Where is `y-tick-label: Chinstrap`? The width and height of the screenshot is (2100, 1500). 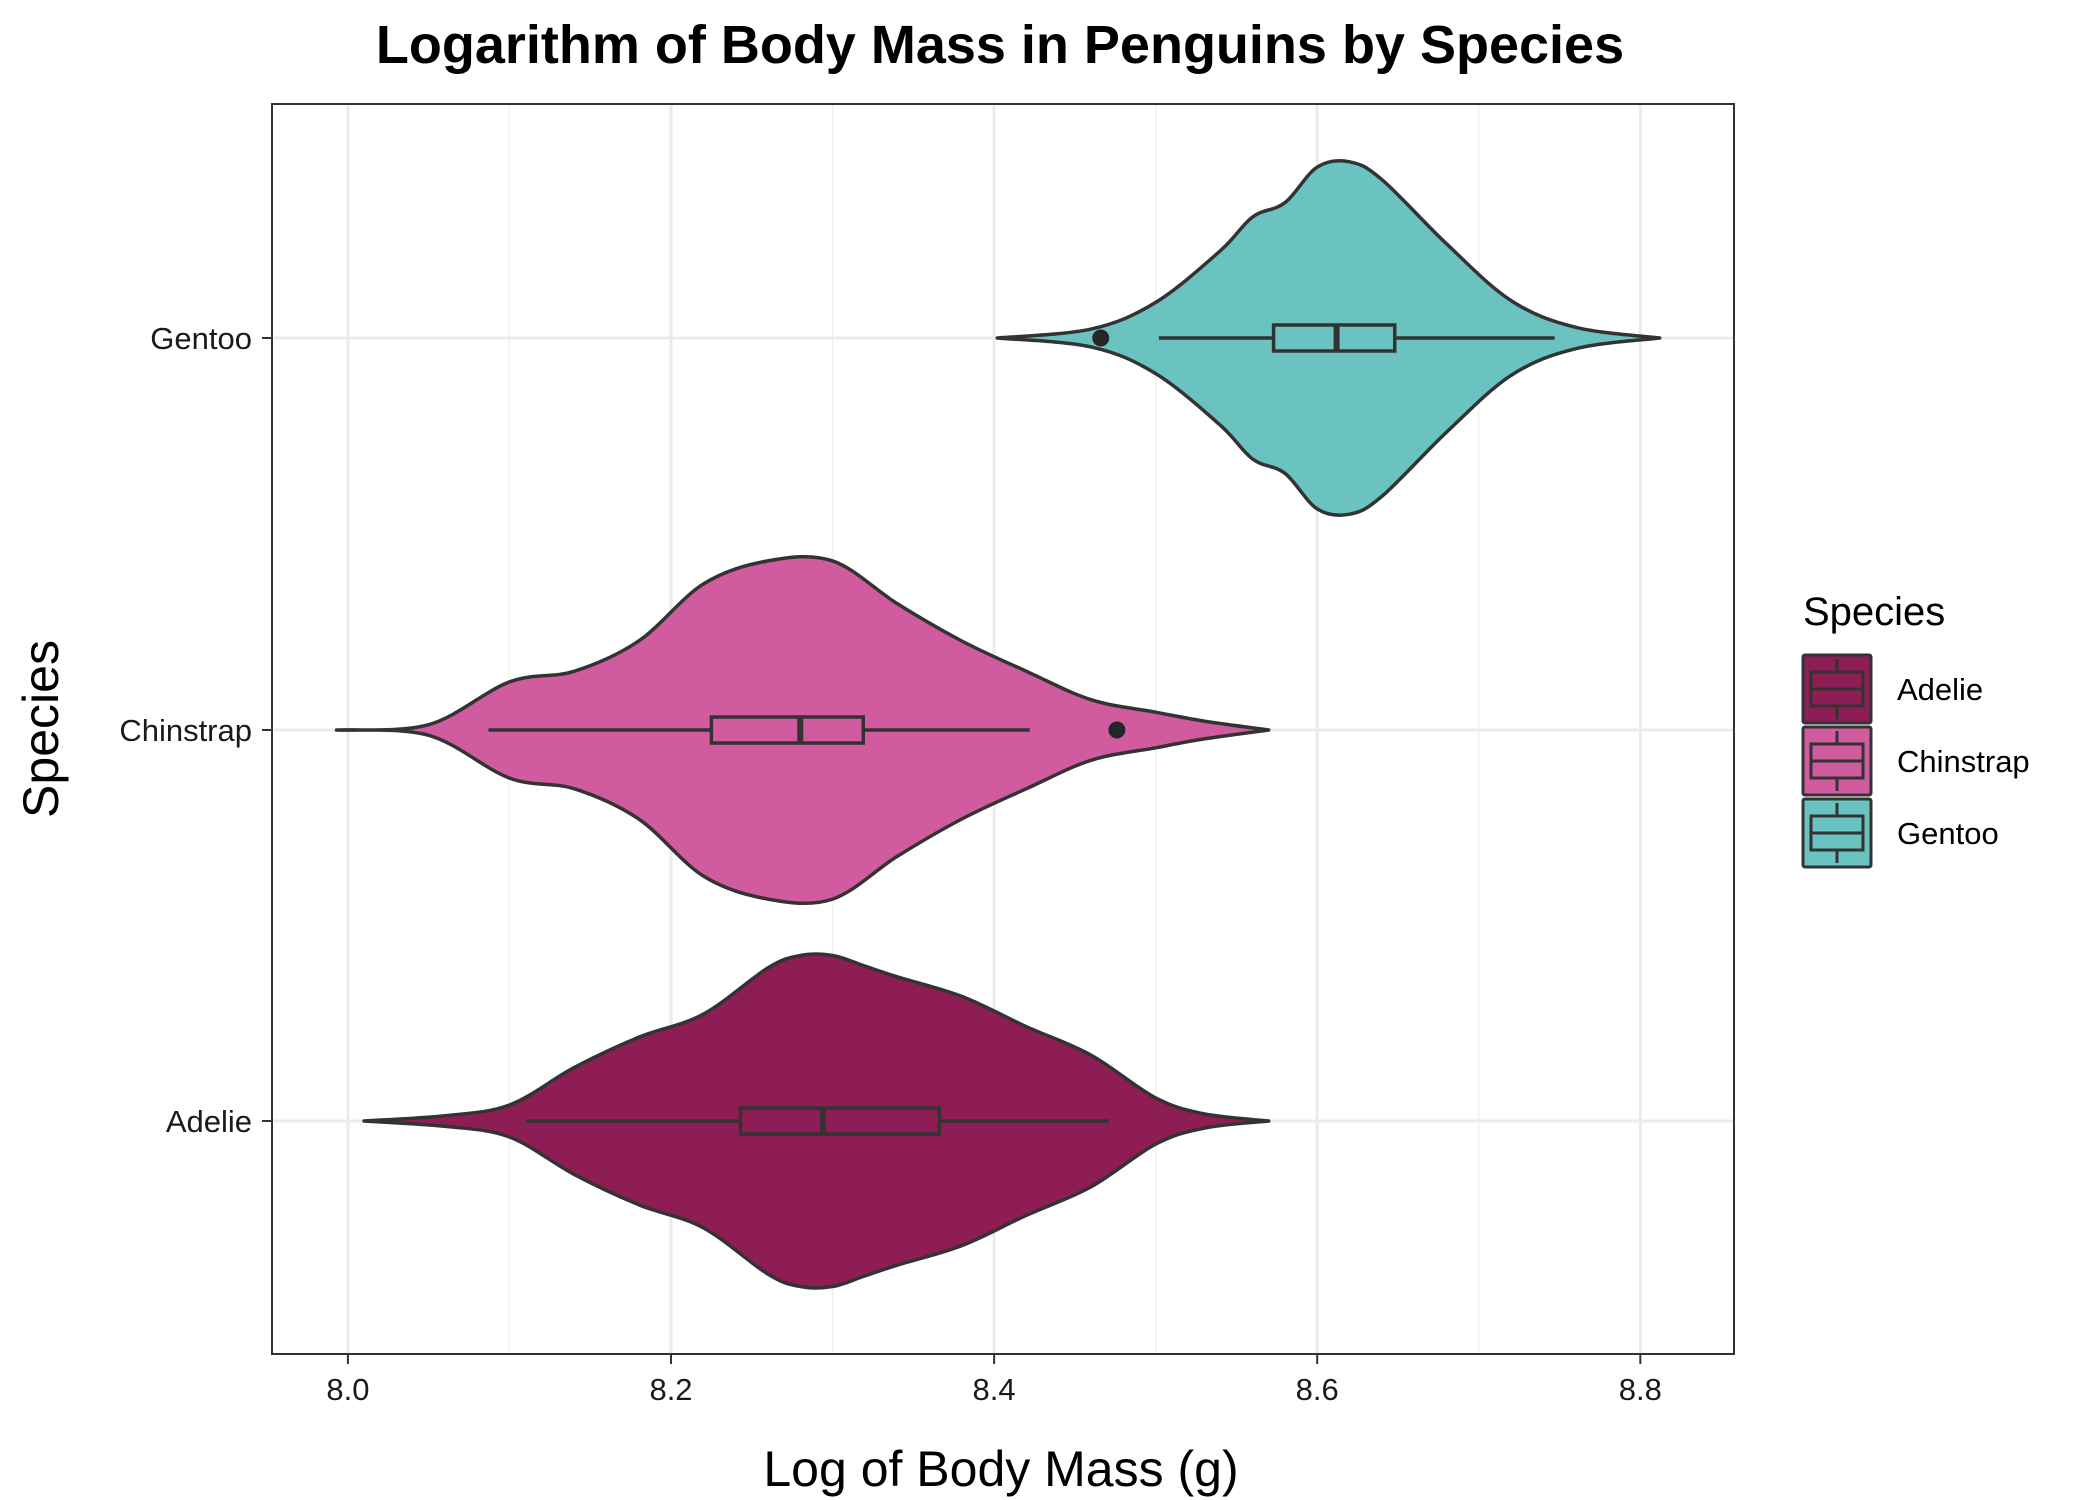 y-tick-label: Chinstrap is located at coordinates (185, 730).